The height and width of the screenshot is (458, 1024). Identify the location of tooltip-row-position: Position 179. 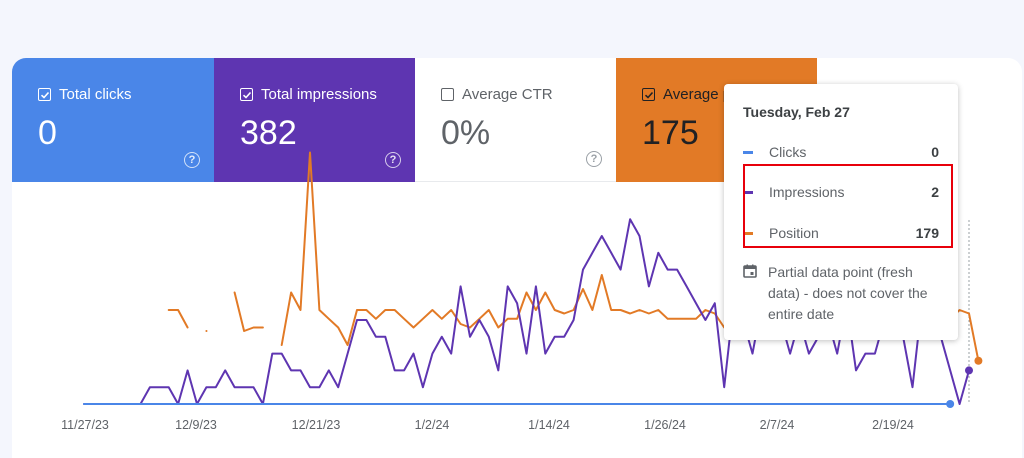
(841, 233).